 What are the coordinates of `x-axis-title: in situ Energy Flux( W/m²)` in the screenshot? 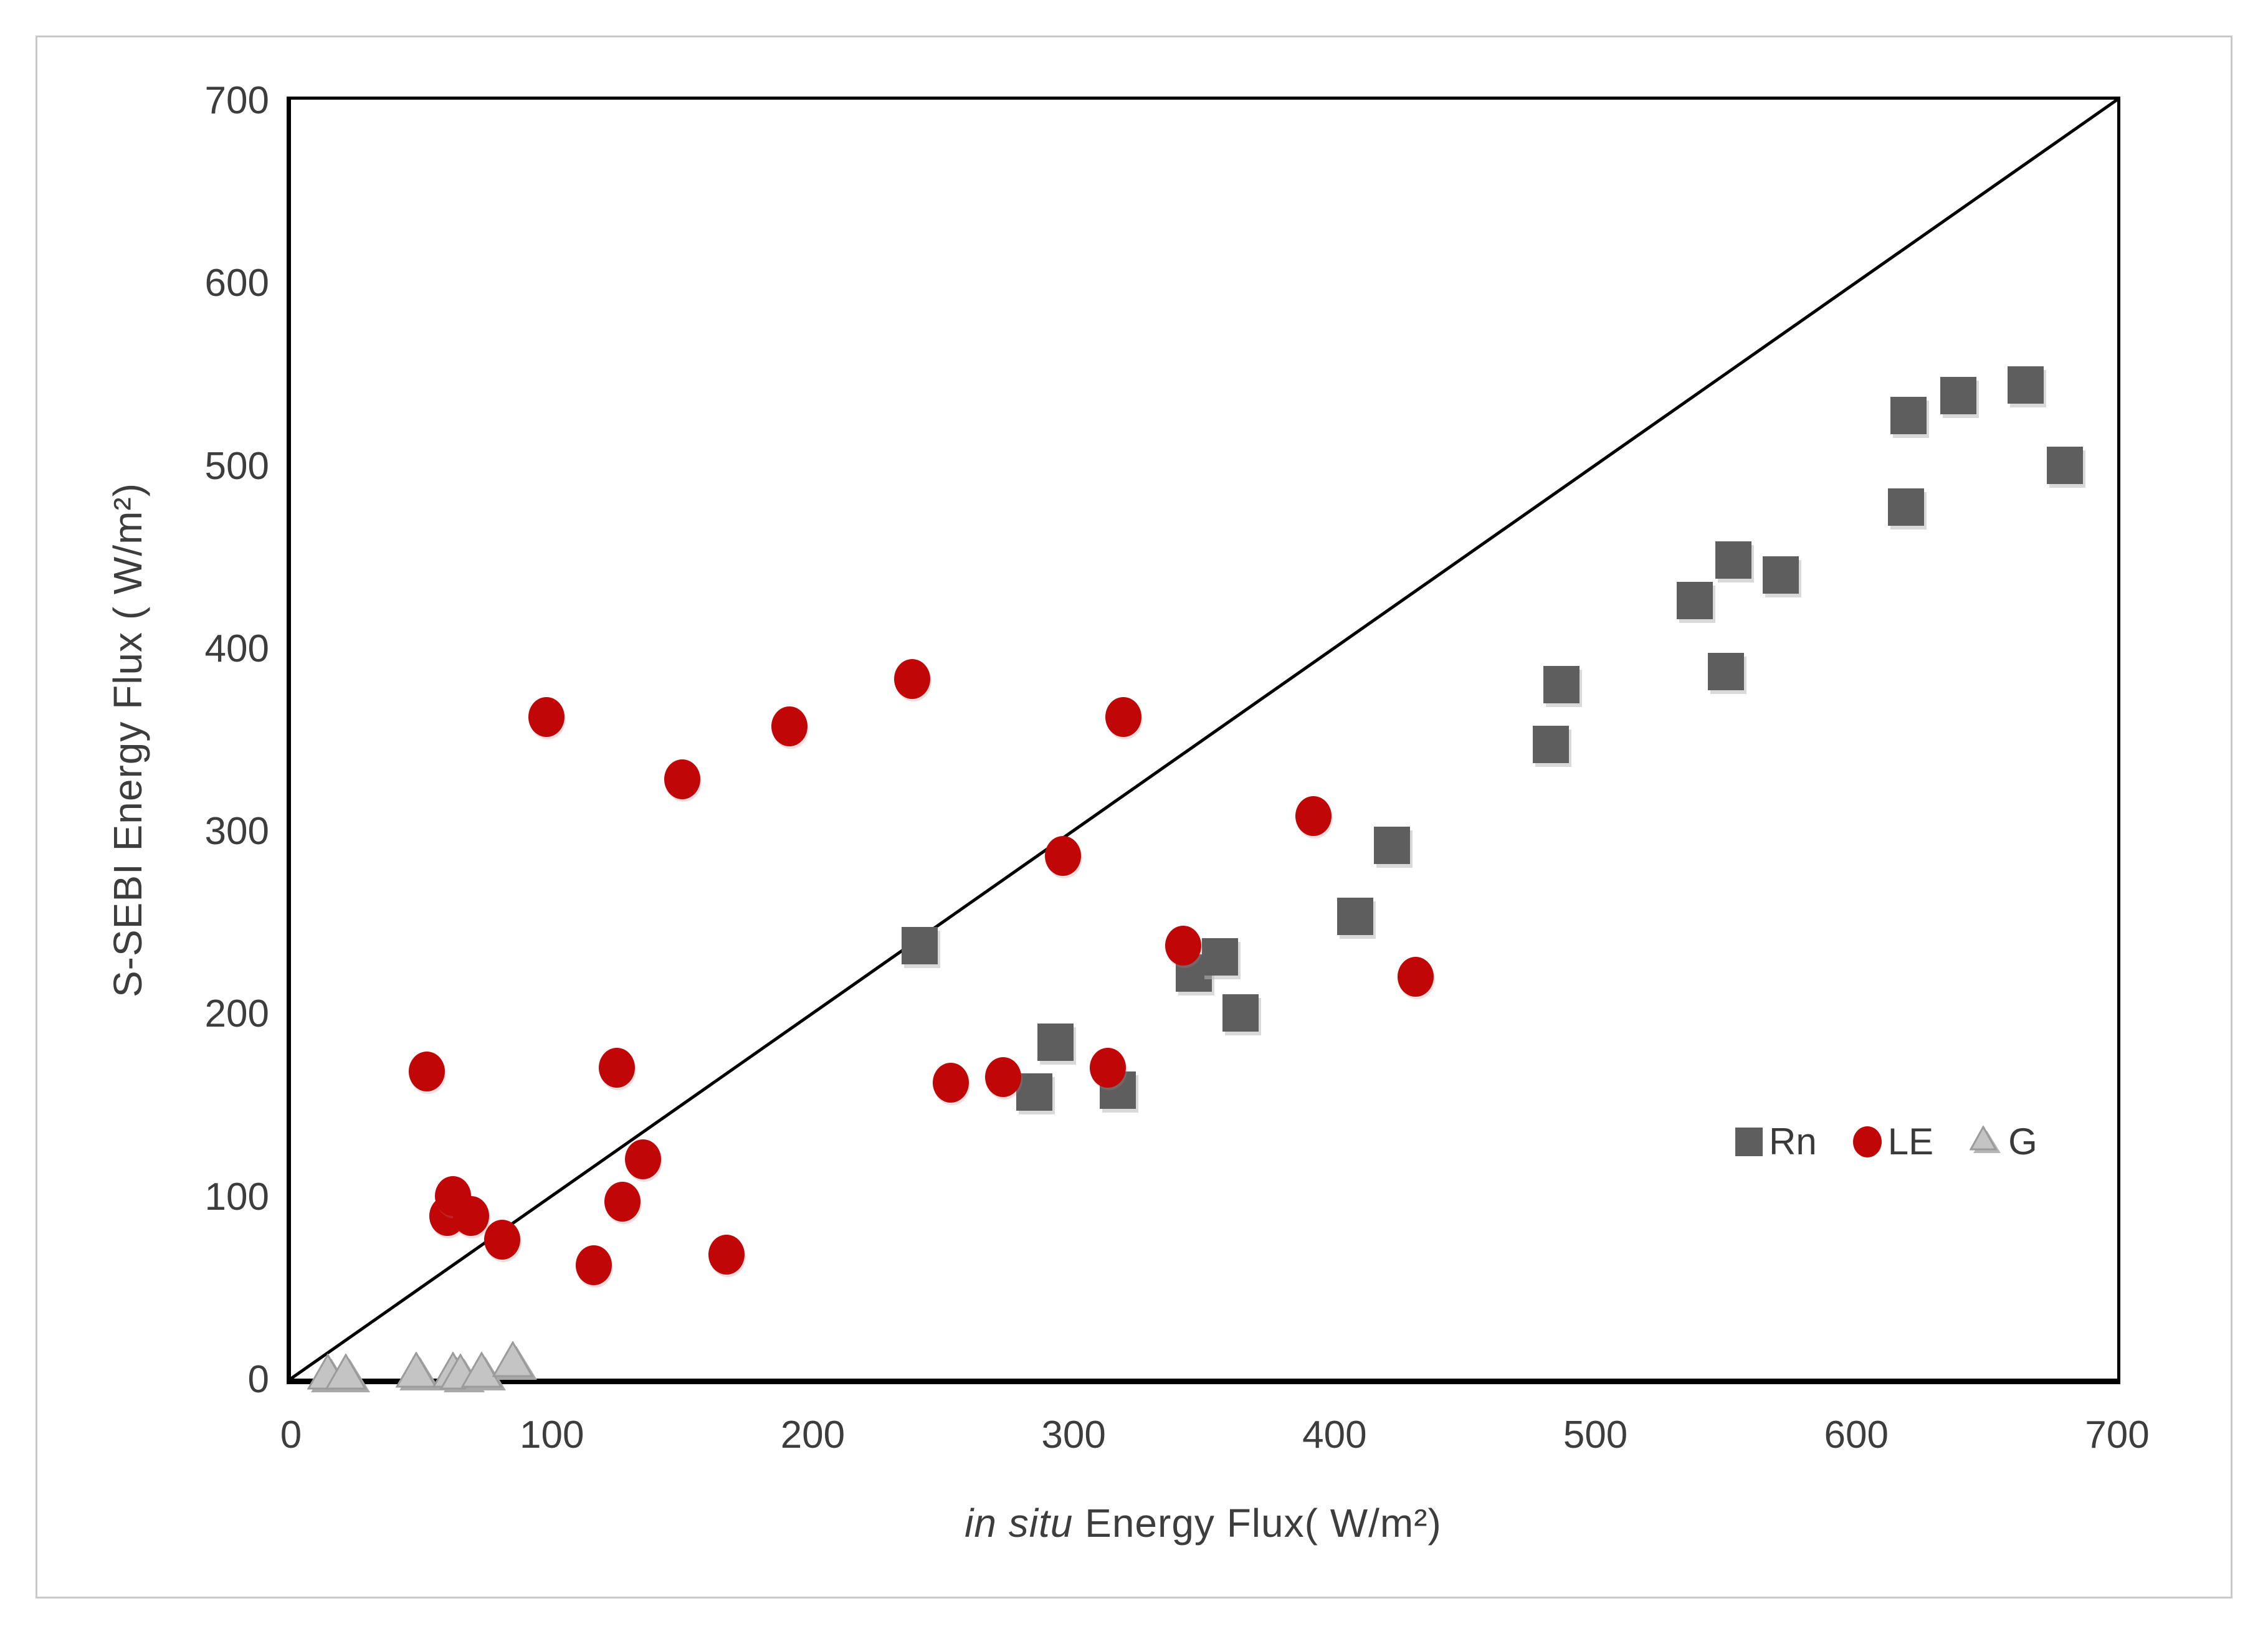 It's located at (1203, 1523).